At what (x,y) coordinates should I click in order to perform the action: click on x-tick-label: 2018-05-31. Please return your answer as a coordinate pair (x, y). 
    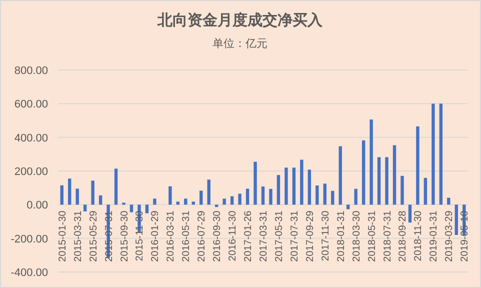
    Looking at the image, I should click on (372, 236).